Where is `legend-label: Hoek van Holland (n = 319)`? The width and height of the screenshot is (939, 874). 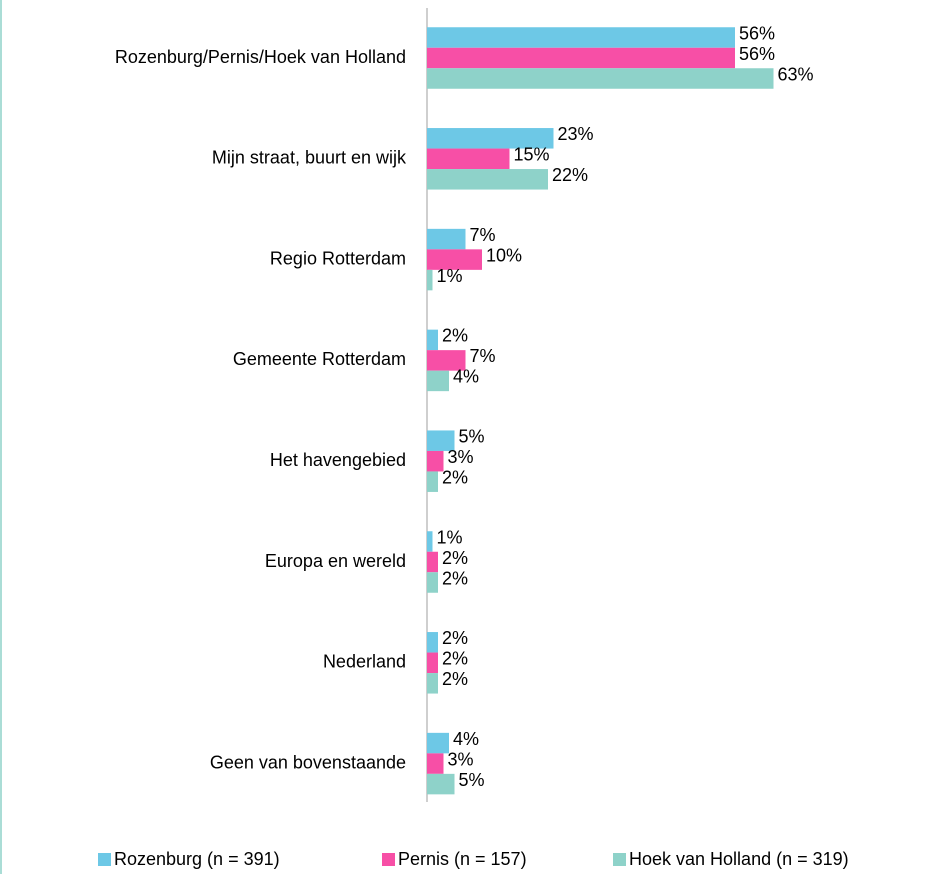 legend-label: Hoek van Holland (n = 319) is located at coordinates (739, 859).